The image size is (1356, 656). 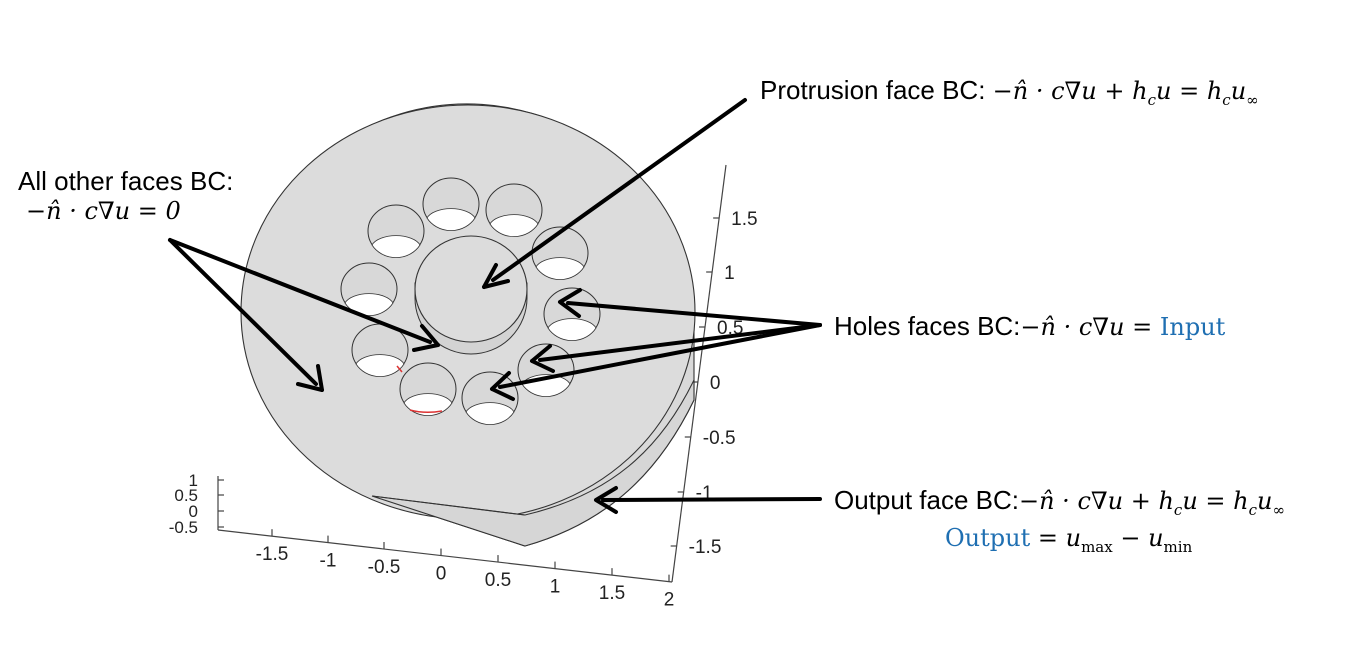 What do you see at coordinates (744, 219) in the screenshot?
I see `right-tick-label: 1.5` at bounding box center [744, 219].